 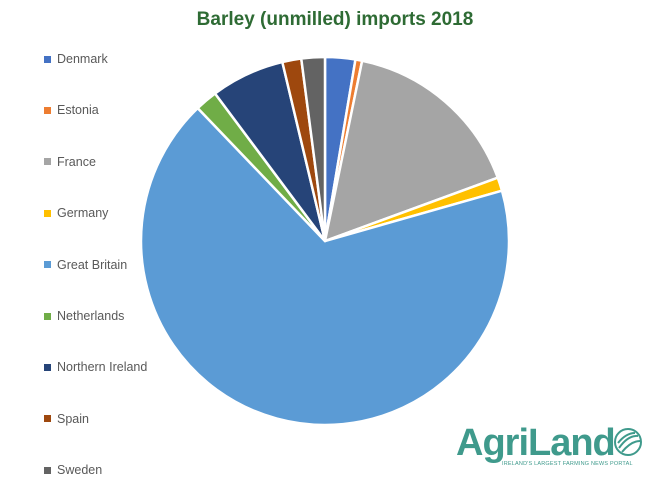 I want to click on legend-item-denmark: Denmark, so click(x=76, y=59).